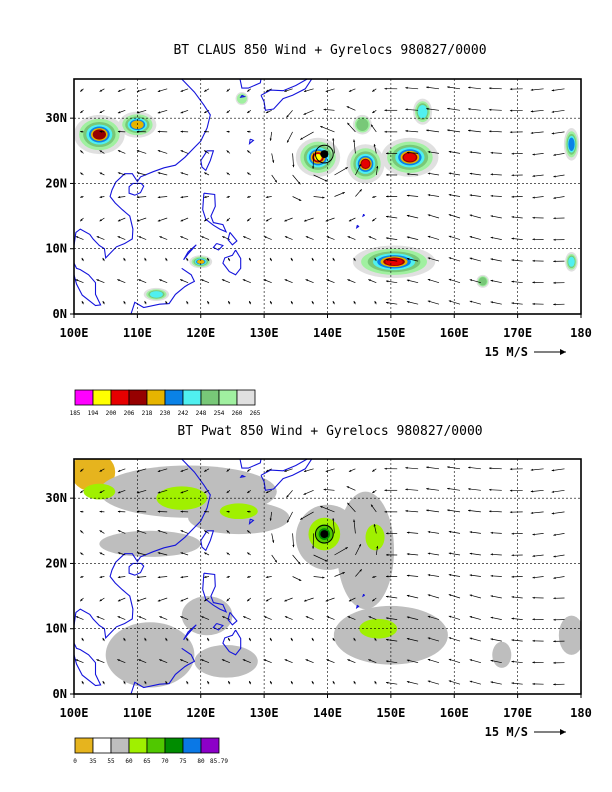  Describe the element at coordinates (341, 171) in the screenshot. I see `wind-vector` at that location.